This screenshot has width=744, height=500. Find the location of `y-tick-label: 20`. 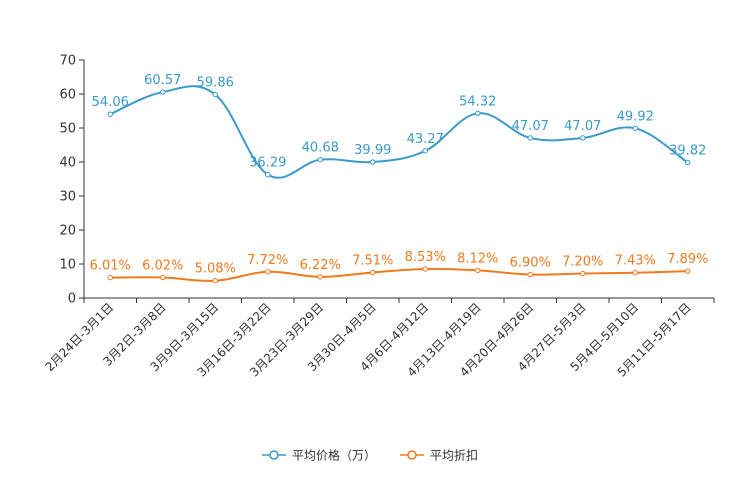

y-tick-label: 20 is located at coordinates (67, 231).